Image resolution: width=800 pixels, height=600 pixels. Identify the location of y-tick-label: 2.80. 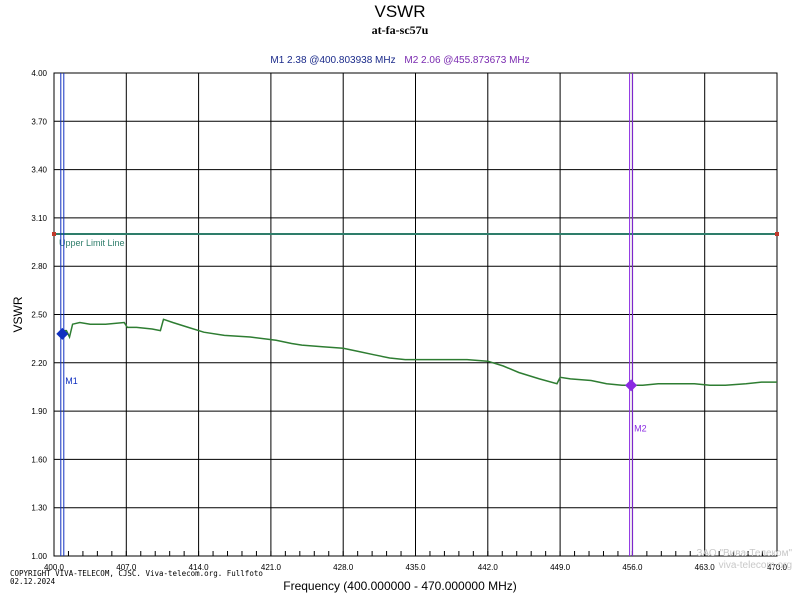
(39, 266).